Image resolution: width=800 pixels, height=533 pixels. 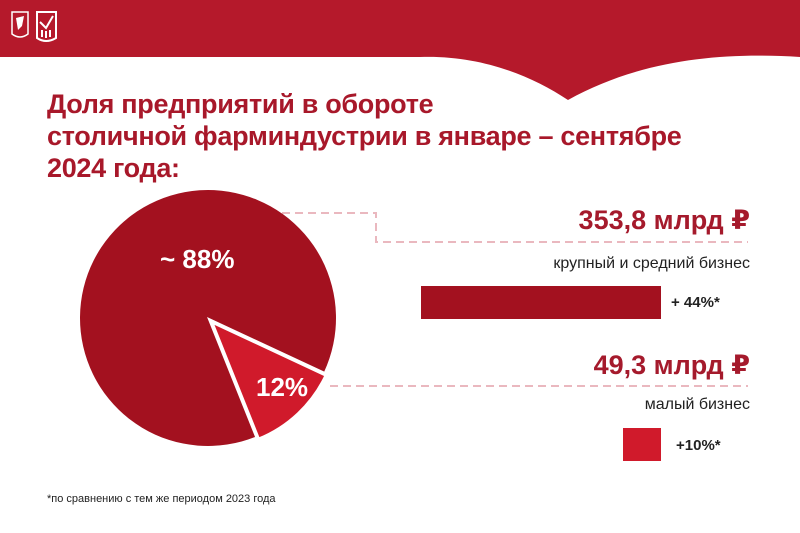 What do you see at coordinates (113, 168) in the screenshot?
I see `title-line: 2024 года:` at bounding box center [113, 168].